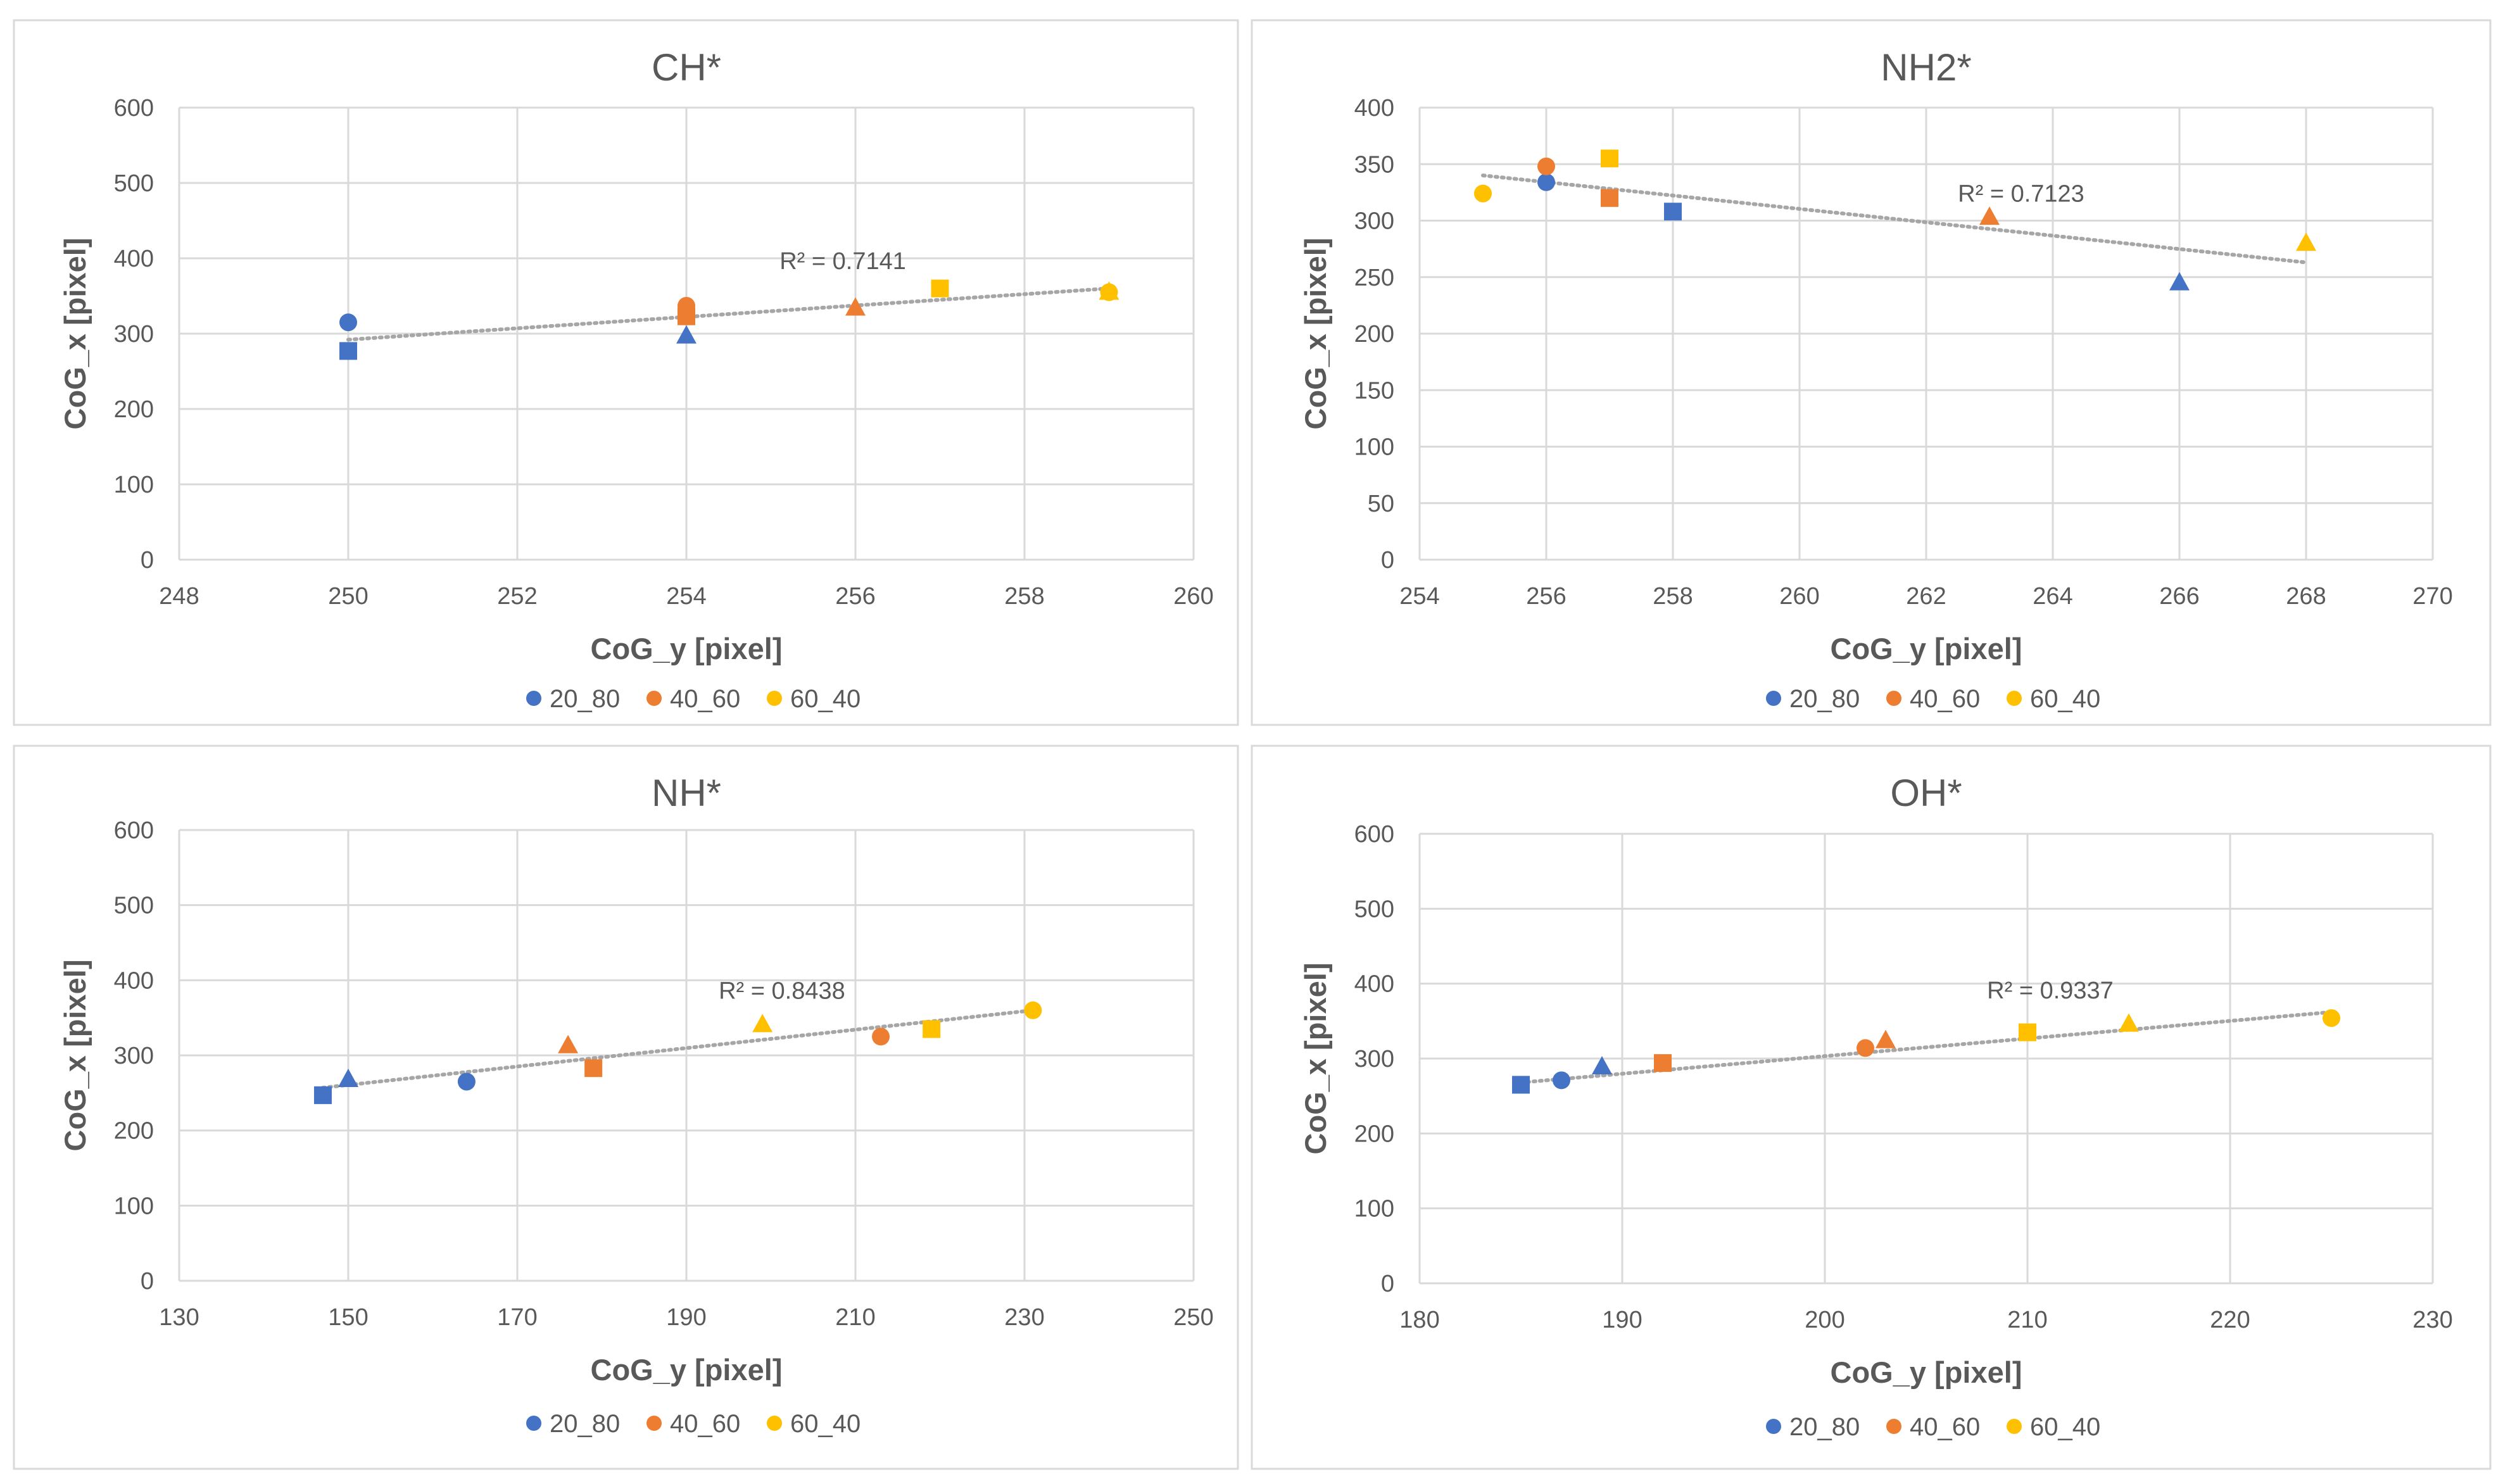 The width and height of the screenshot is (2503, 1484). Describe the element at coordinates (1926, 596) in the screenshot. I see `x-tick-label: 262` at that location.